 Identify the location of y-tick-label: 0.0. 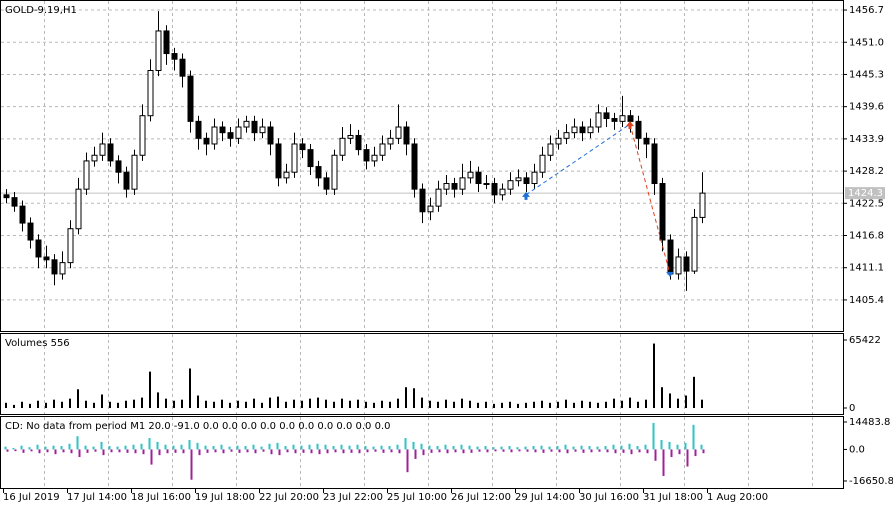
(857, 449).